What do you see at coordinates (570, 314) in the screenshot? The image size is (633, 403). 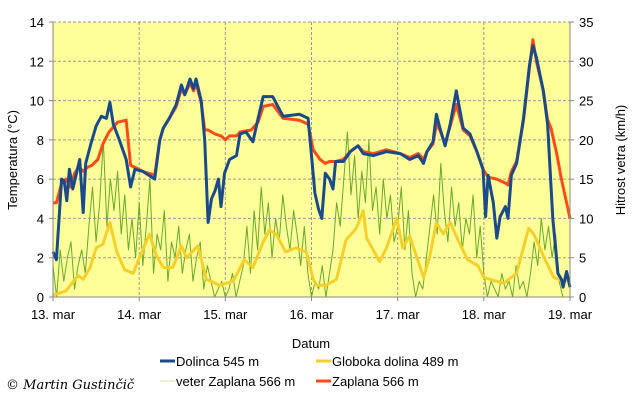 I see `x-tick-label: 19. mar` at bounding box center [570, 314].